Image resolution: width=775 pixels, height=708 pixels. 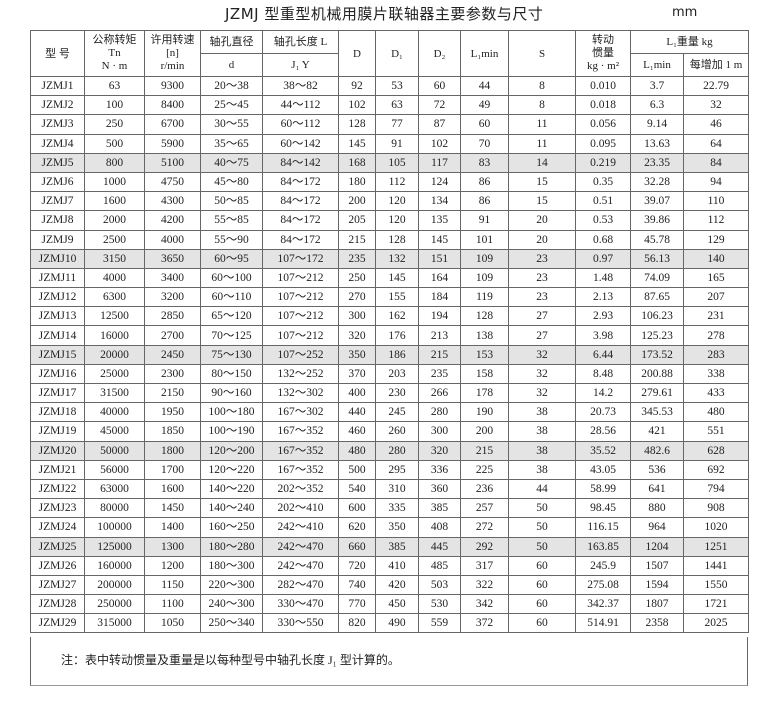 What do you see at coordinates (603, 412) in the screenshot?
I see `table-cell: 20.73` at bounding box center [603, 412].